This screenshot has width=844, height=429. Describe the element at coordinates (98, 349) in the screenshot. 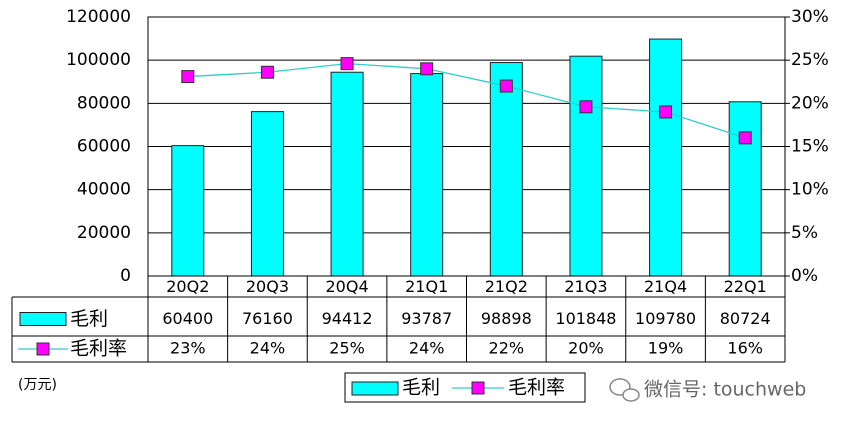

I see `table-row-label: 毛利率` at that location.